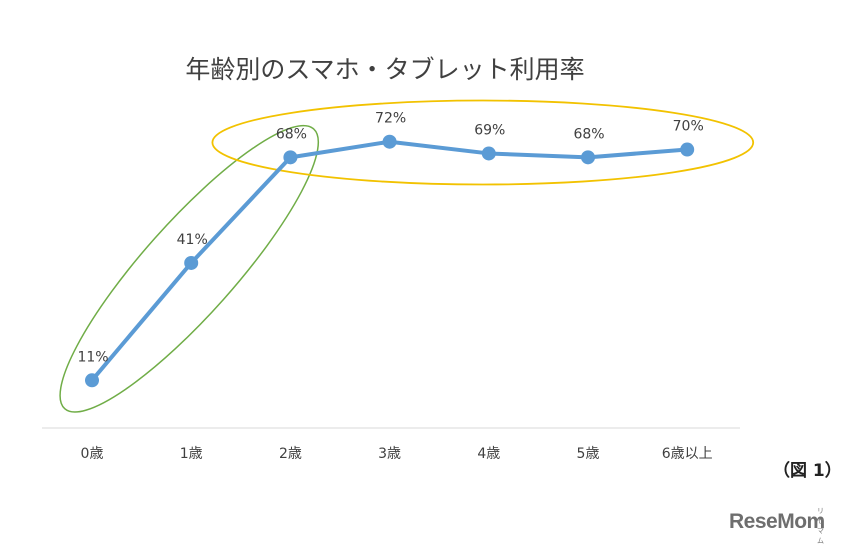 This screenshot has height=546, width=844. Describe the element at coordinates (807, 471) in the screenshot. I see `figure-label: （図 1）` at that location.